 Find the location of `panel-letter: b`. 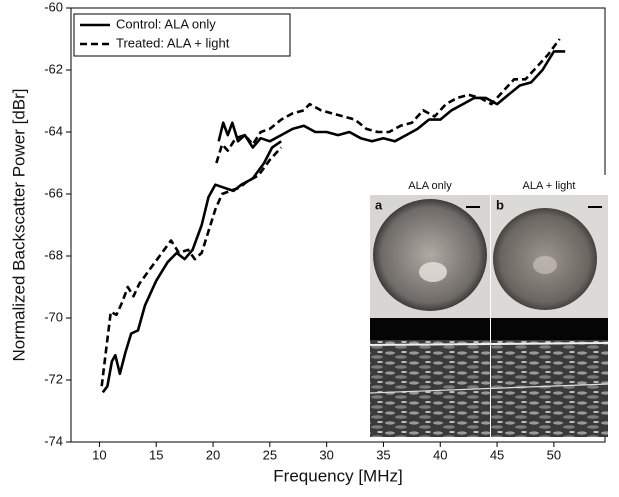

panel-letter: b is located at coordinates (500, 204).